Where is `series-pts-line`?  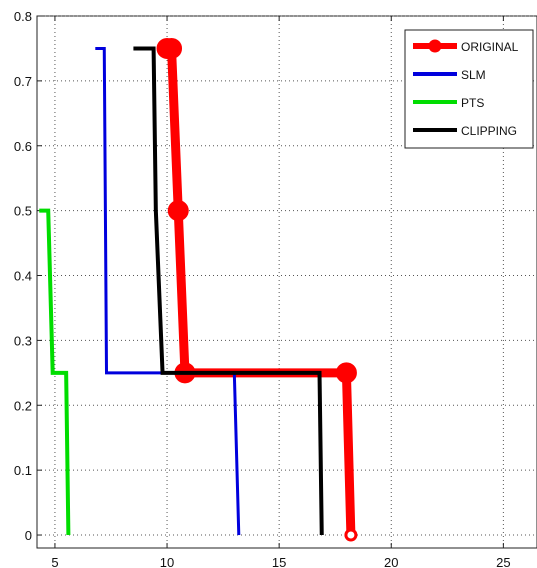 series-pts-line is located at coordinates (55, 372).